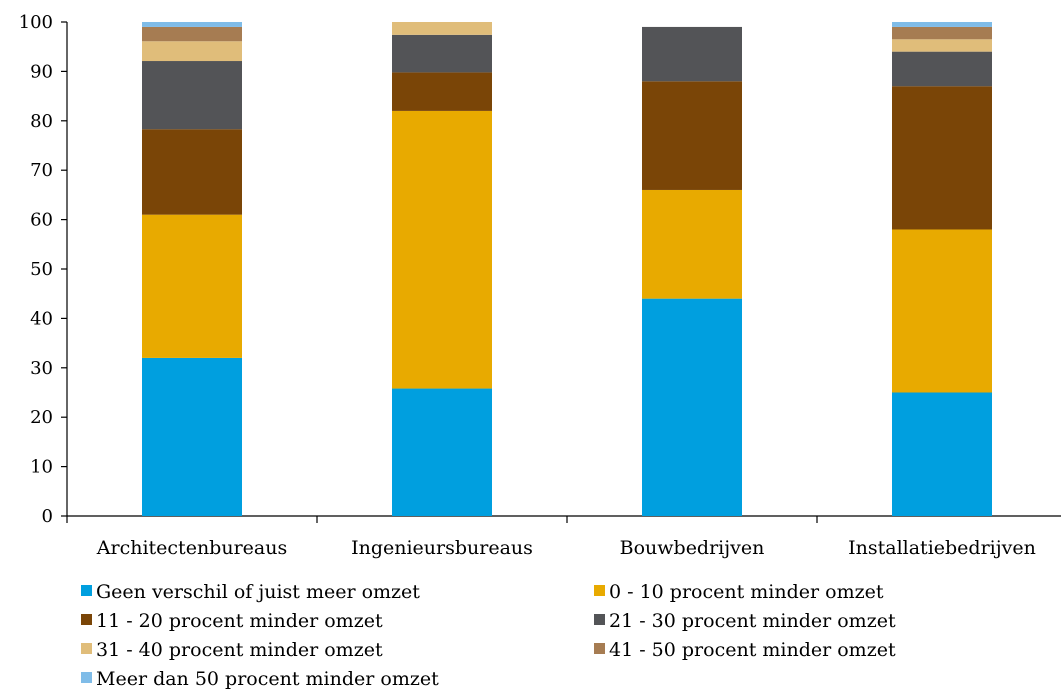 Image resolution: width=1061 pixels, height=699 pixels. I want to click on y-tick-label: 70, so click(41, 170).